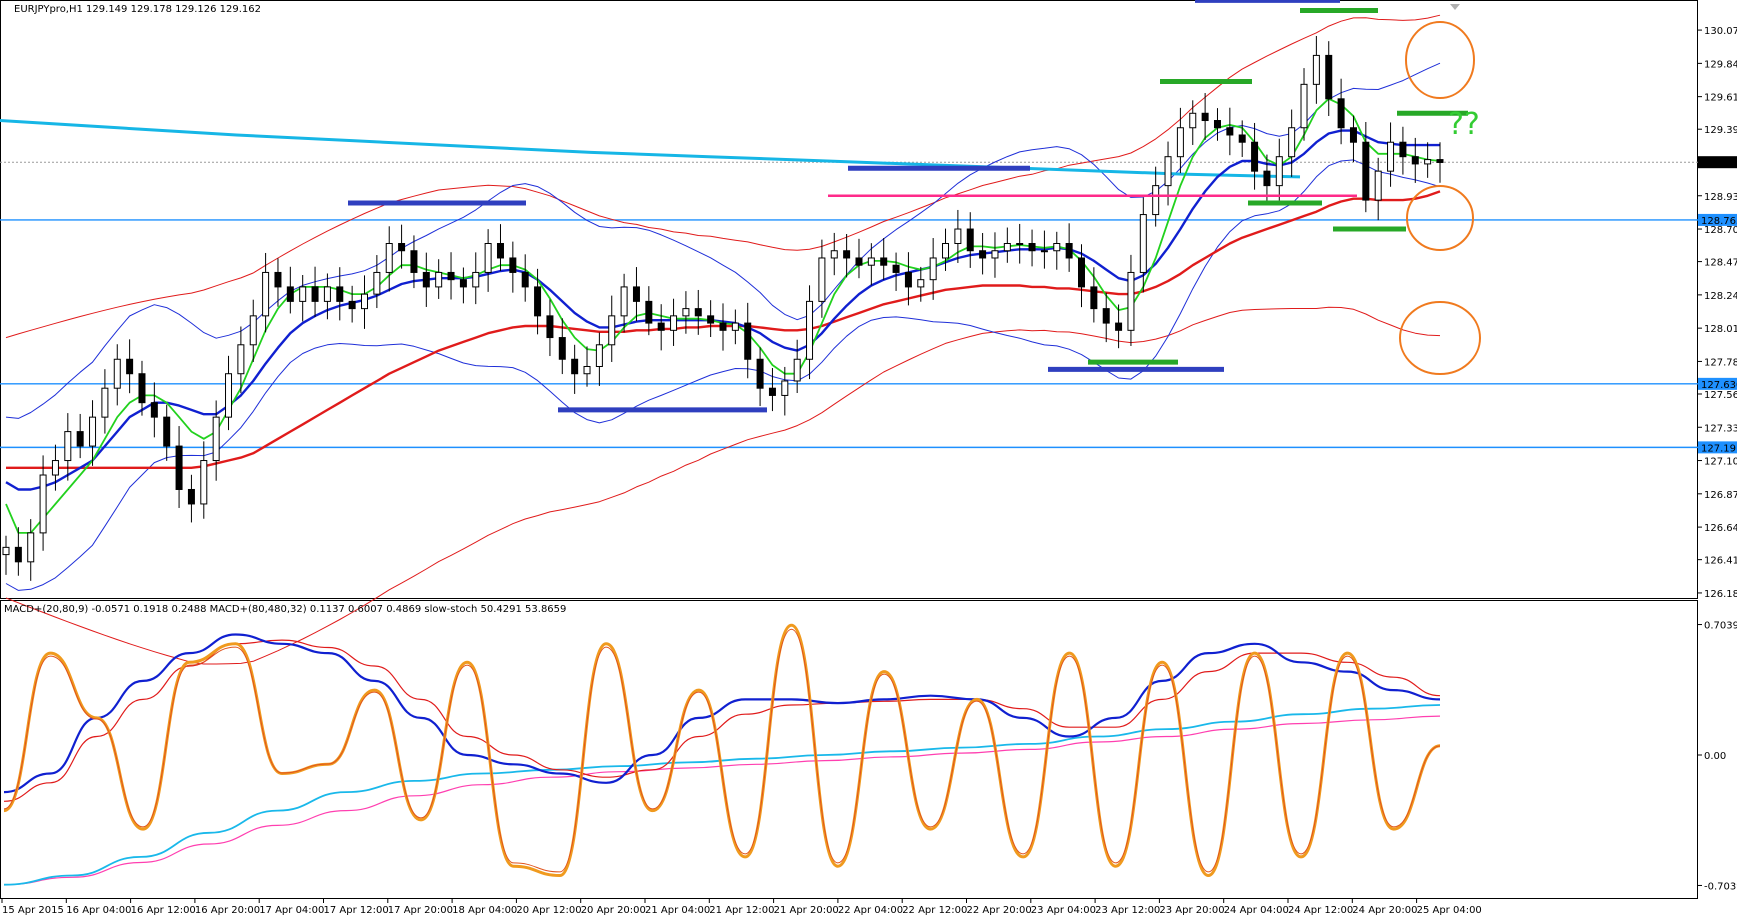 The width and height of the screenshot is (1737, 918). Describe the element at coordinates (806, 910) in the screenshot. I see `time-tick-label: 21 Apr 20:00` at that location.